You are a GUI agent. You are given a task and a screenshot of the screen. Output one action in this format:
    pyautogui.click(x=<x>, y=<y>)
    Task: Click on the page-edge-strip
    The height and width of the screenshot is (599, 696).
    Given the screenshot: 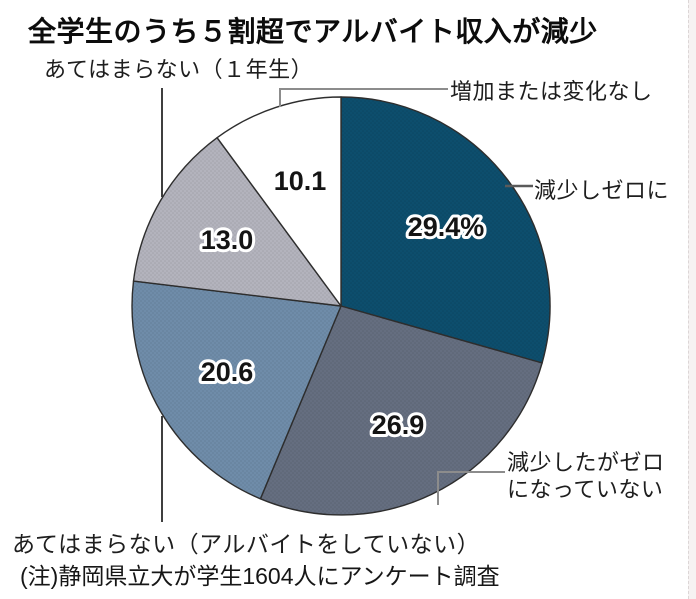 What is the action you would take?
    pyautogui.click(x=692, y=299)
    